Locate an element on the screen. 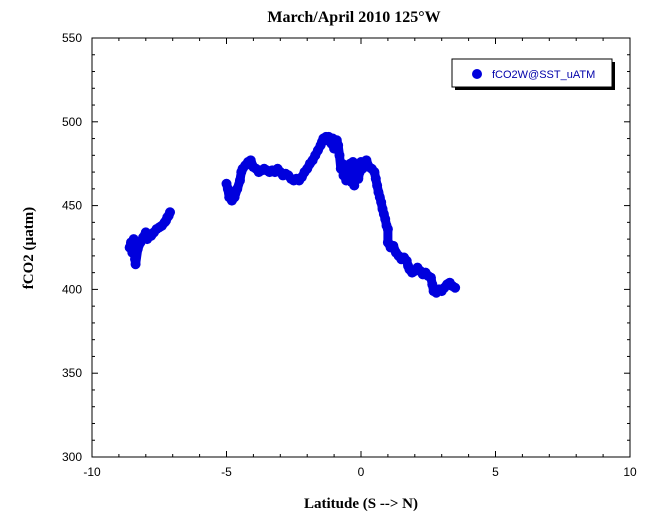  y-tick-label: 350 is located at coordinates (72, 373).